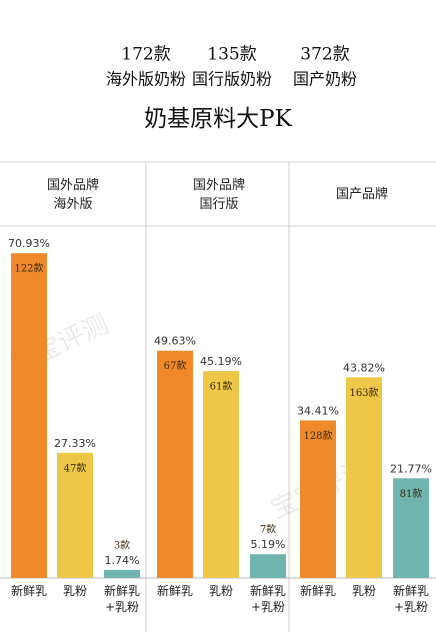 The image size is (436, 632). I want to click on value-label: 27.33%, so click(75, 443).